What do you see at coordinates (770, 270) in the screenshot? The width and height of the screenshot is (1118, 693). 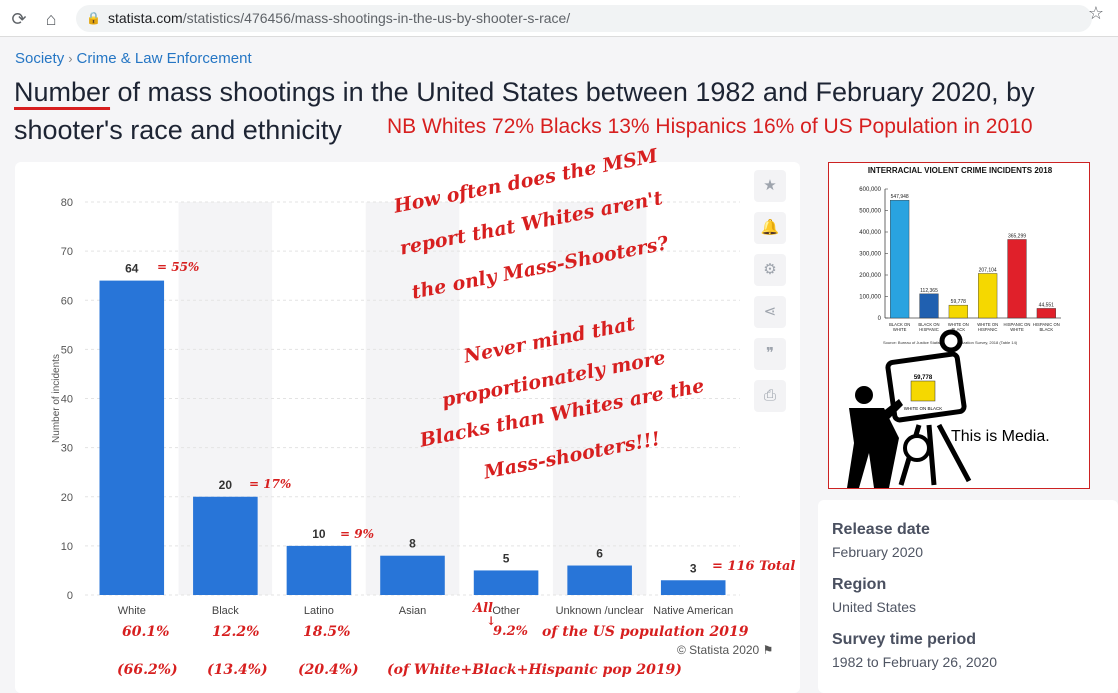 I see `gear-icon: ⚙` at bounding box center [770, 270].